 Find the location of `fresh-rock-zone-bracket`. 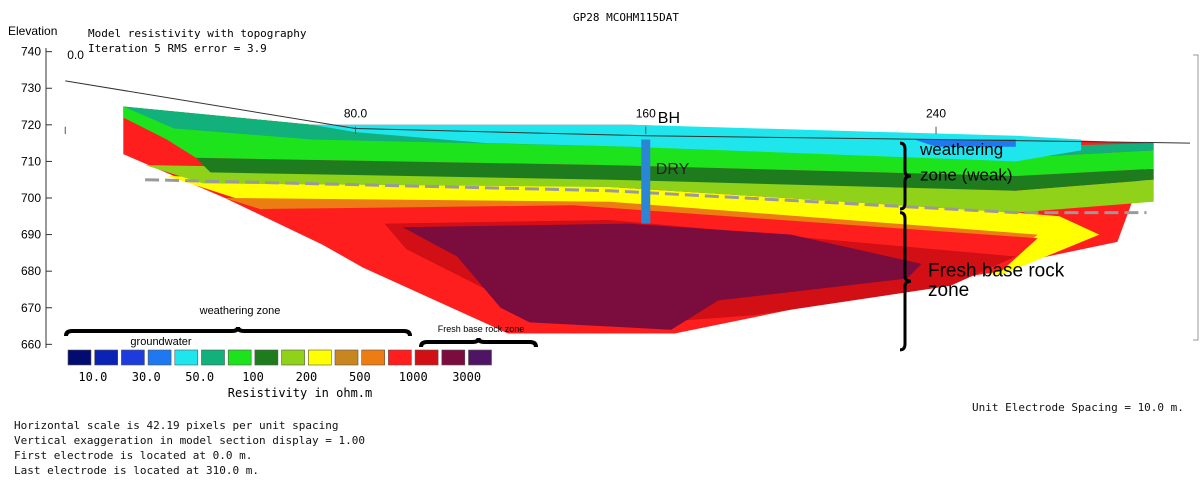

fresh-rock-zone-bracket is located at coordinates (478, 342).